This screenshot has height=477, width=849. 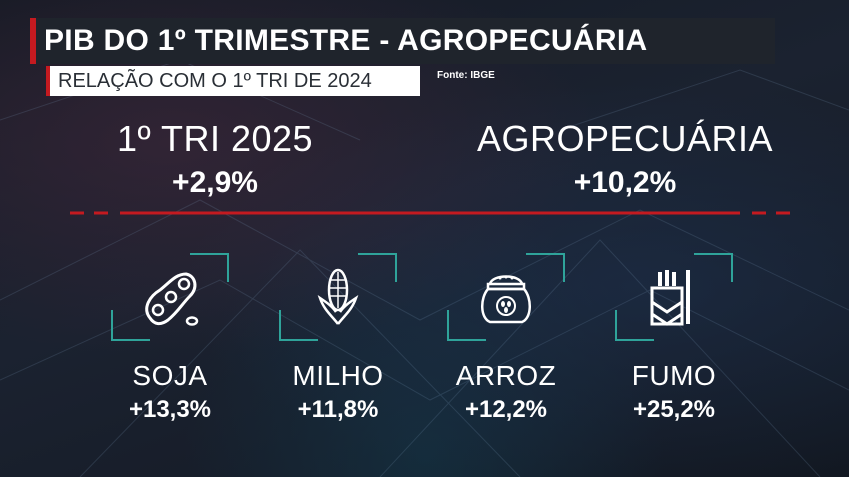 I want to click on subtitle-accent, so click(x=48, y=81).